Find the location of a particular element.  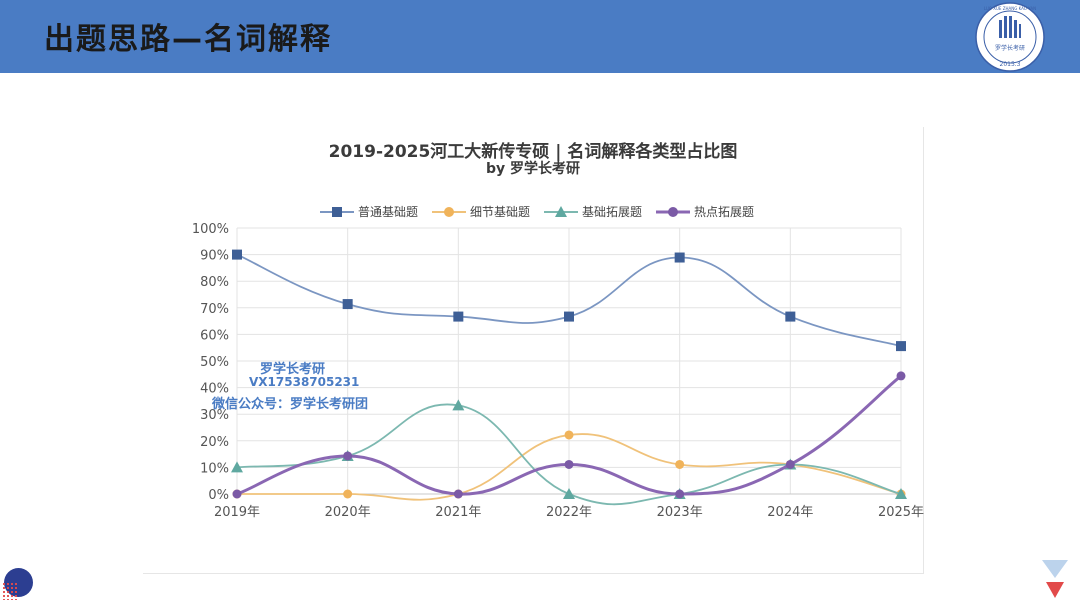

y-tick-label: 40% is located at coordinates (214, 389).